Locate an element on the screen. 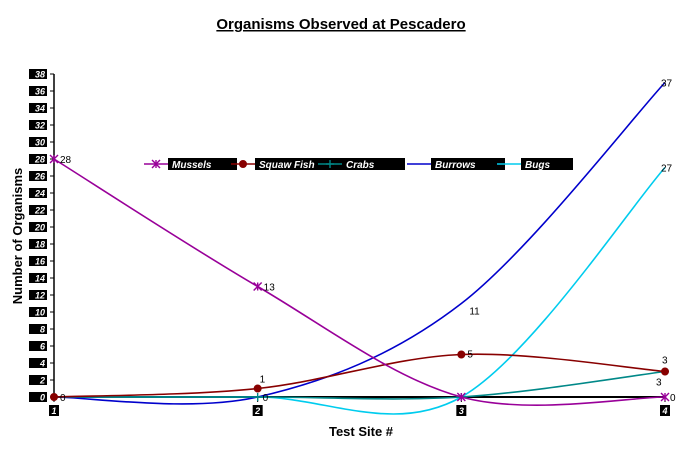 This screenshot has width=683, height=472. legend-label-burrows: Burrows is located at coordinates (455, 165).